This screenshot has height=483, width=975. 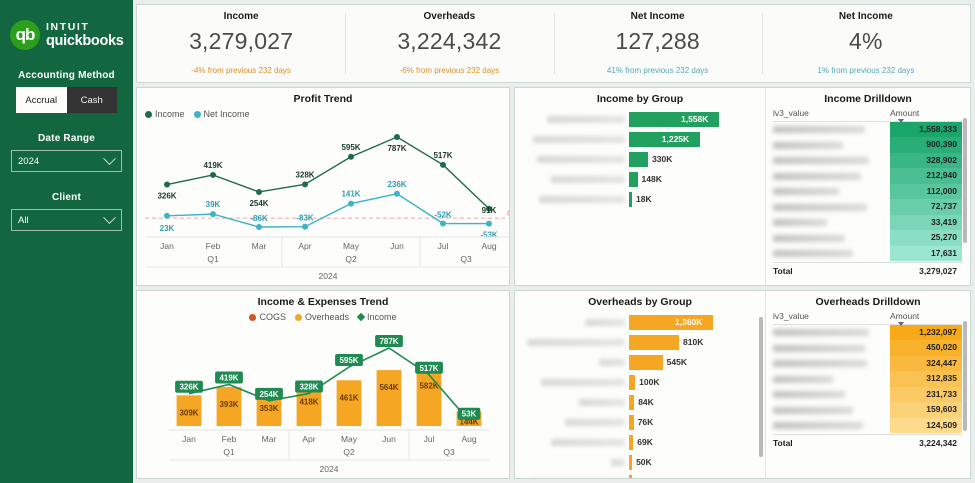 I want to click on group-bar-row: 810K, so click(x=640, y=342).